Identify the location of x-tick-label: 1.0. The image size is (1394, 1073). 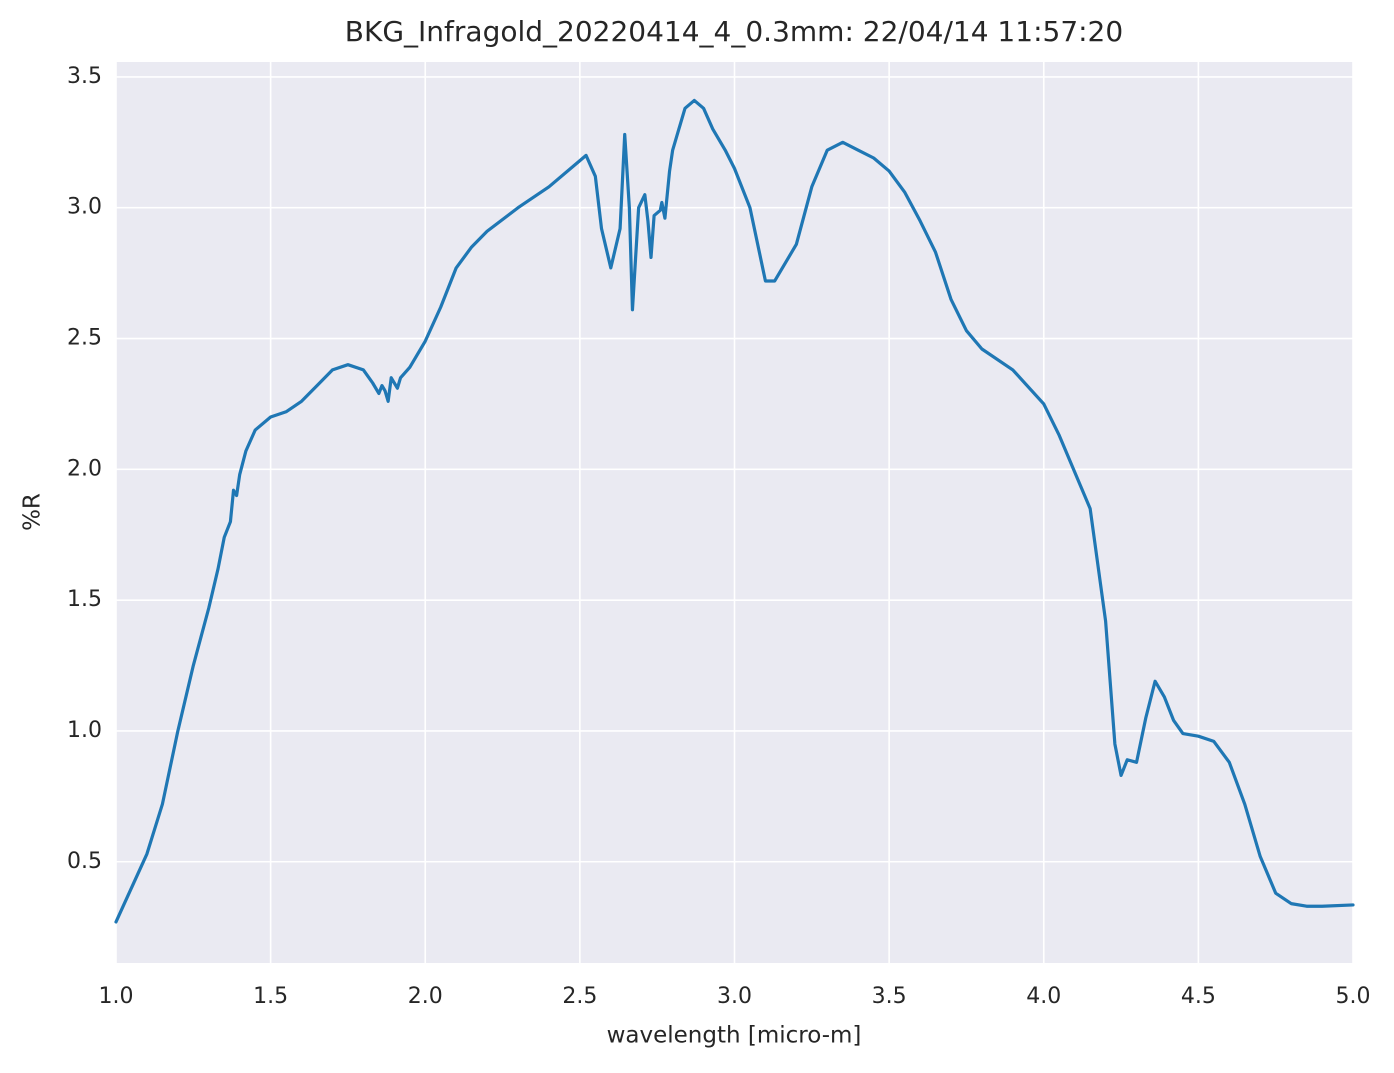
(116, 996).